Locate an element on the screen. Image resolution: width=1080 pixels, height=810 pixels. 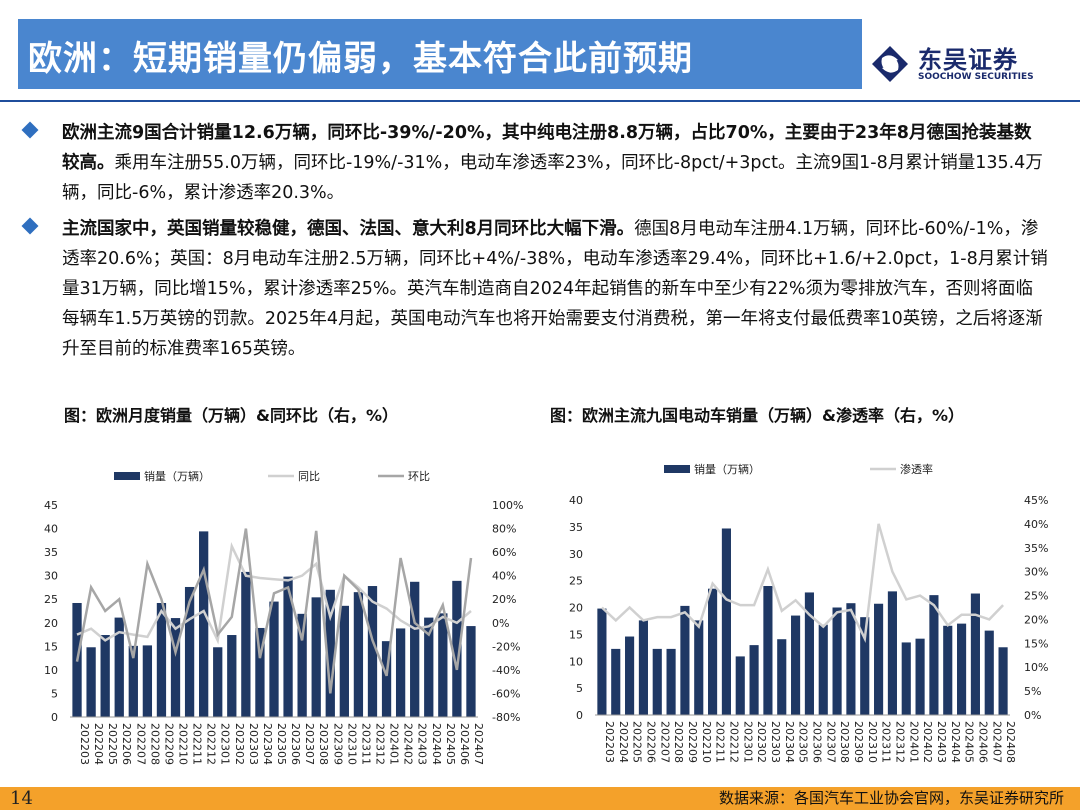
y-tick-label: 30 is located at coordinates (51, 576).